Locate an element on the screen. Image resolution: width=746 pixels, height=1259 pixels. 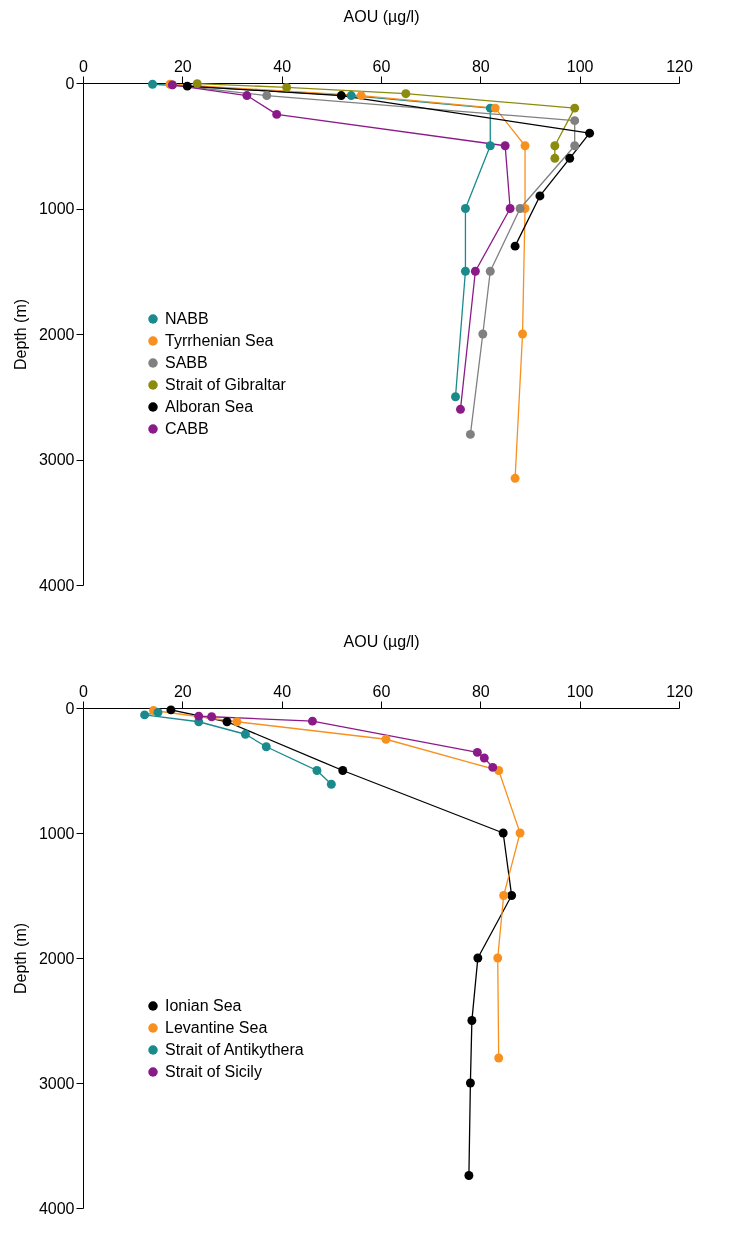
legend-label: NABB is located at coordinates (187, 318).